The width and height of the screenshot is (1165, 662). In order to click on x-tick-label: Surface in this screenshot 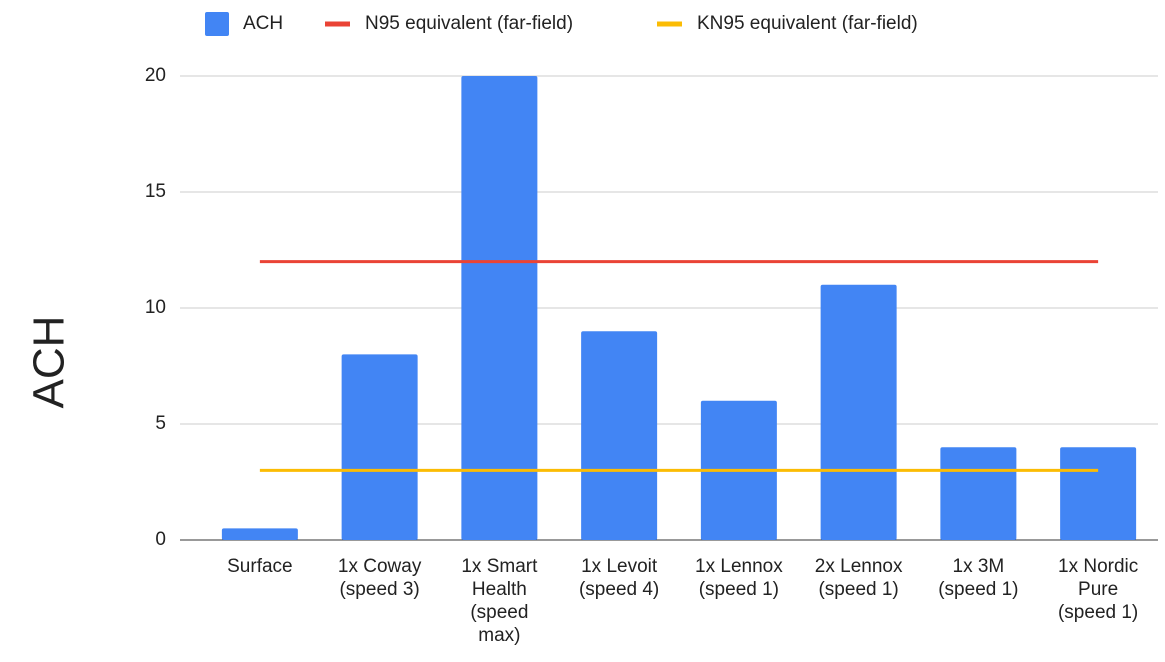, I will do `click(260, 566)`.